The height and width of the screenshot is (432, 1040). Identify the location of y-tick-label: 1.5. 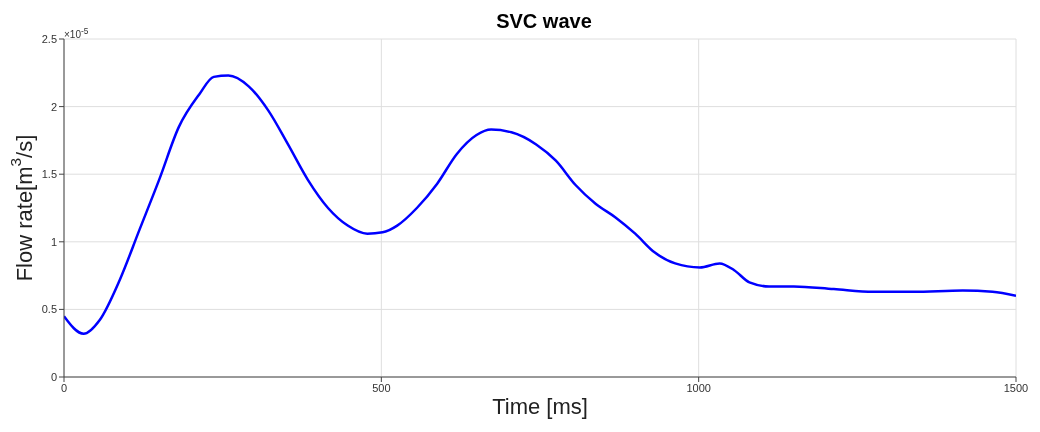
(49, 174).